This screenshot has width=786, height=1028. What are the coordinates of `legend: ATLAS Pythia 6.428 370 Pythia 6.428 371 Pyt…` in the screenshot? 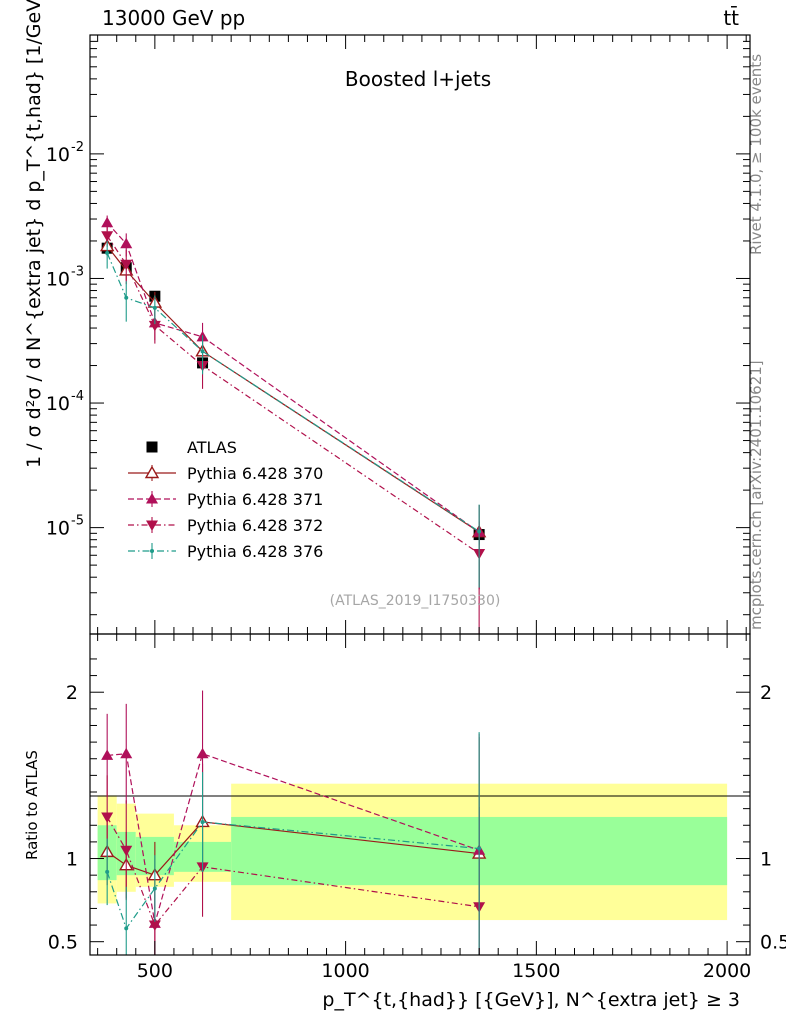 It's located at (225, 499).